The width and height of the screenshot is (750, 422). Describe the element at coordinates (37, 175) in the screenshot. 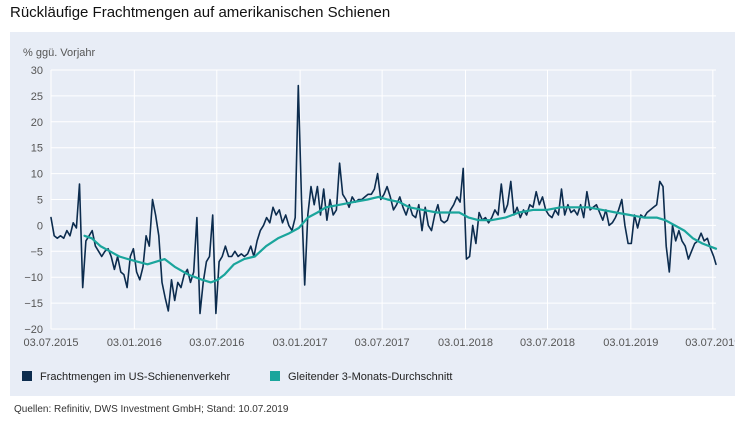

I see `y-tick-label: 10` at that location.